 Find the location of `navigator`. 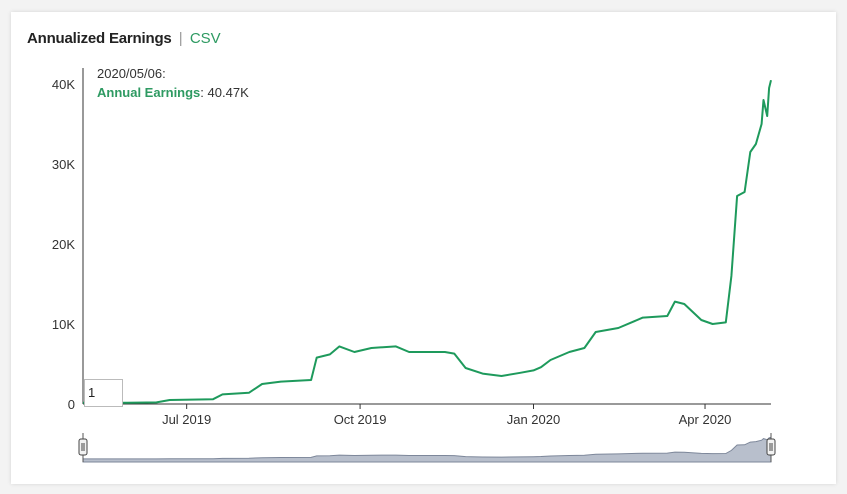

navigator is located at coordinates (427, 448).